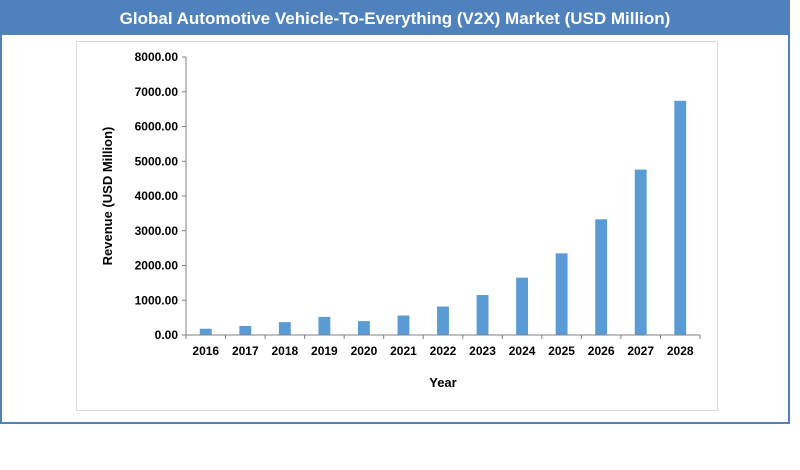 Image resolution: width=800 pixels, height=470 pixels. Describe the element at coordinates (157, 231) in the screenshot. I see `y-tick-label: 3000.00` at that location.